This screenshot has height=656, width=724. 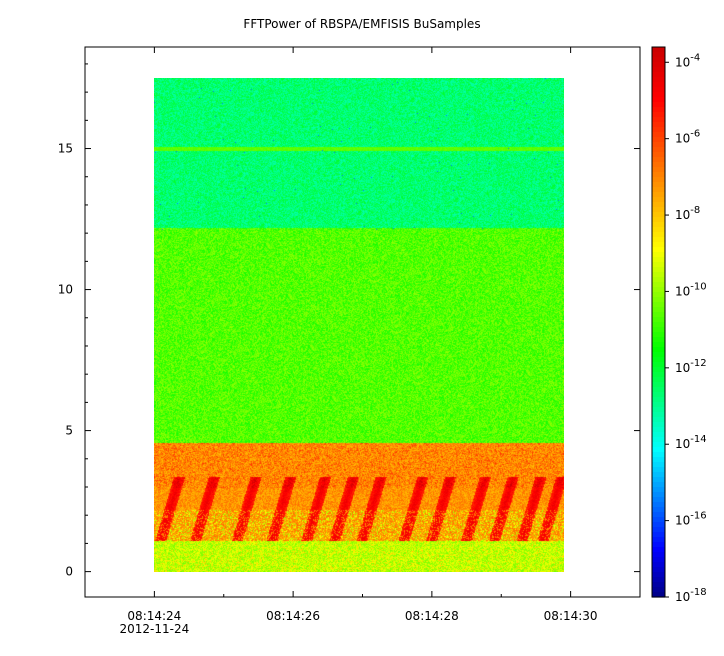 I want to click on colorbar-tick-label: 10⁻¹⁸, so click(x=691, y=595).